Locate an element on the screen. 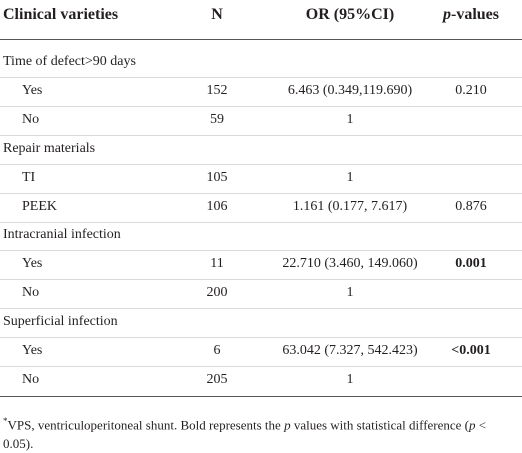 The height and width of the screenshot is (453, 522). or-cell: 22.710 (3.460, 149.060) is located at coordinates (350, 264).